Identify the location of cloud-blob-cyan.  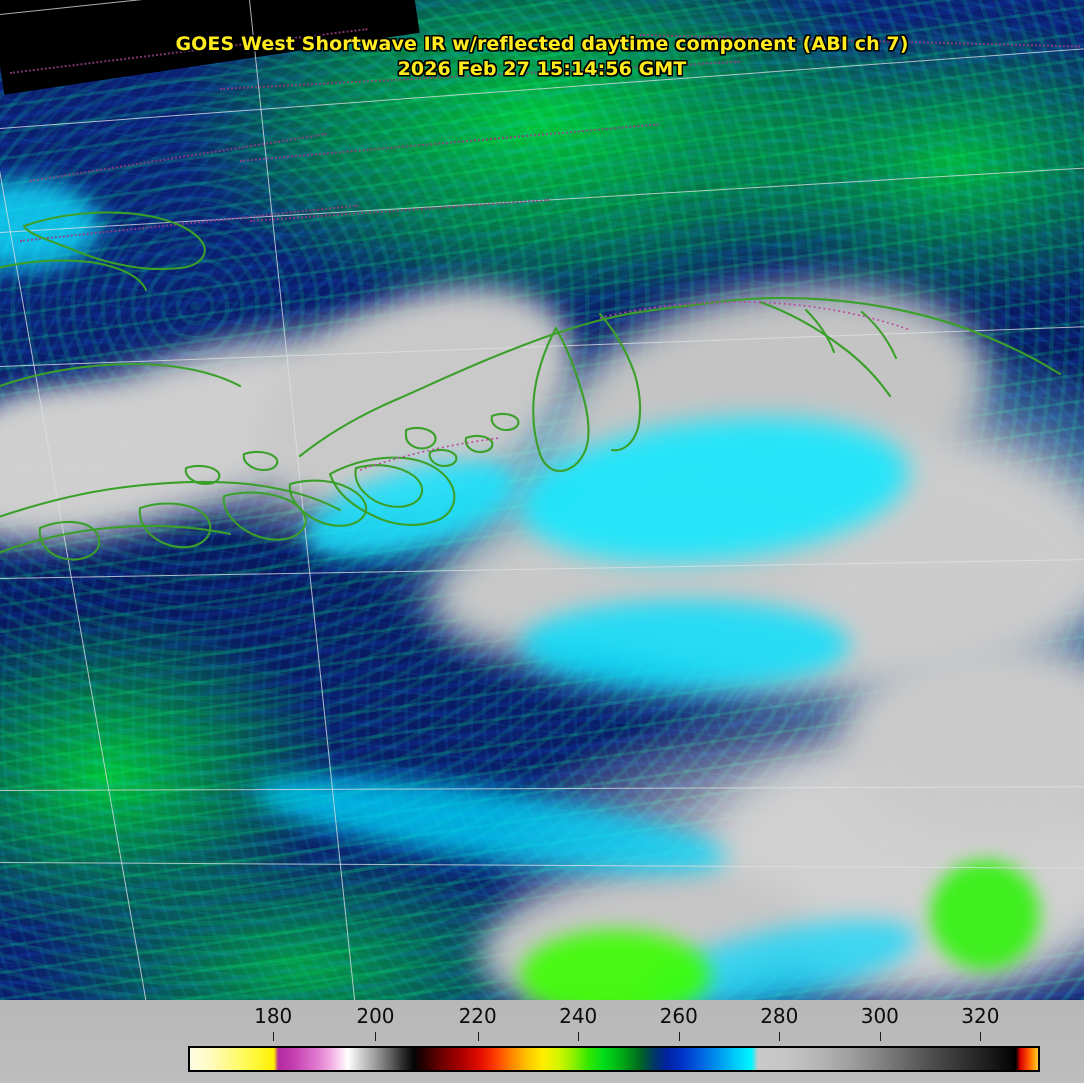
(685, 645).